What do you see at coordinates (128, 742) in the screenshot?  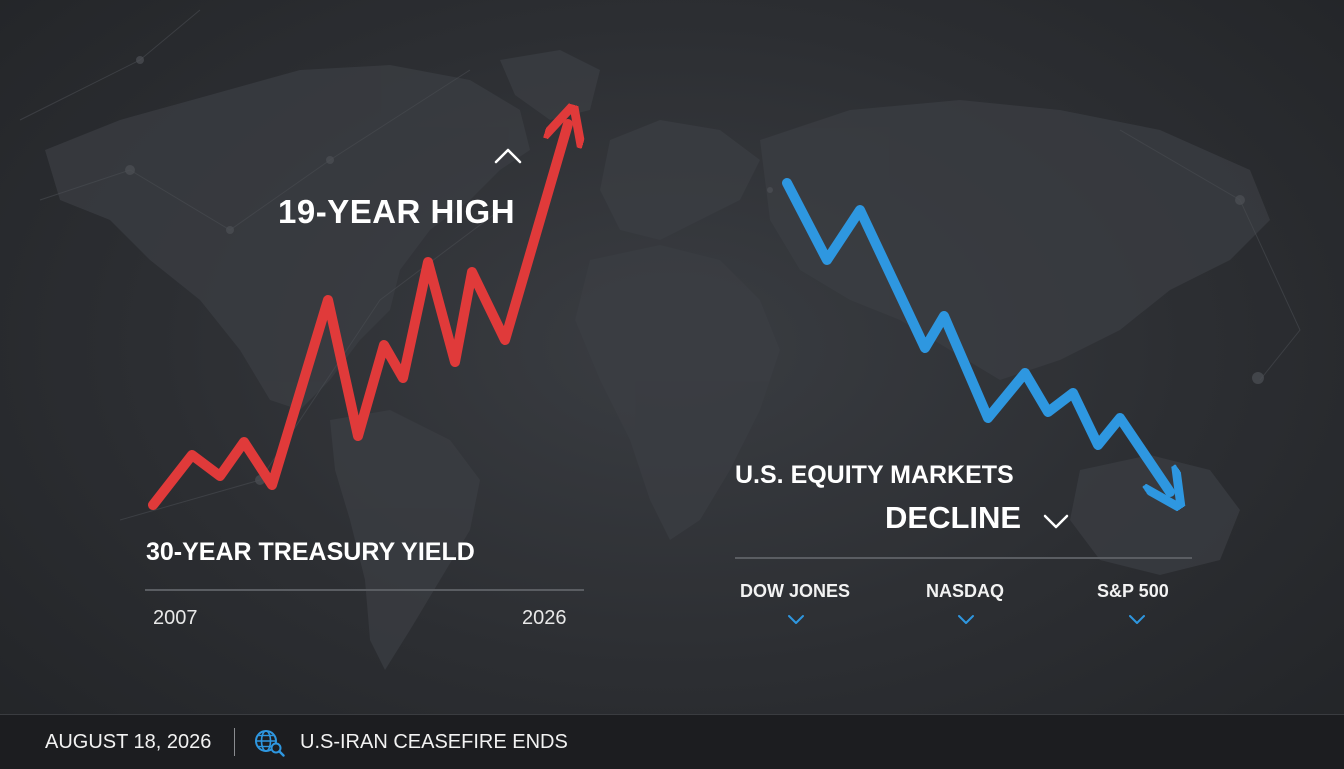 I see `footer-date: AUGUST 18, 2026` at bounding box center [128, 742].